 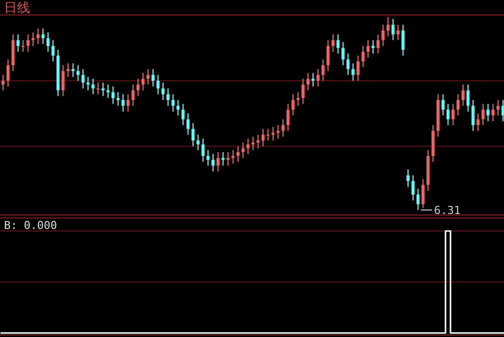 I want to click on chart-title: B: 0.000, so click(x=30, y=225).